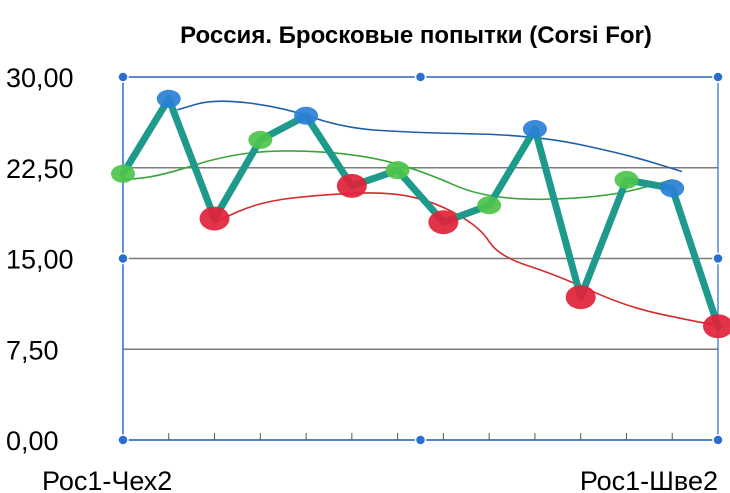  I want to click on green-trend-line, so click(398, 175).